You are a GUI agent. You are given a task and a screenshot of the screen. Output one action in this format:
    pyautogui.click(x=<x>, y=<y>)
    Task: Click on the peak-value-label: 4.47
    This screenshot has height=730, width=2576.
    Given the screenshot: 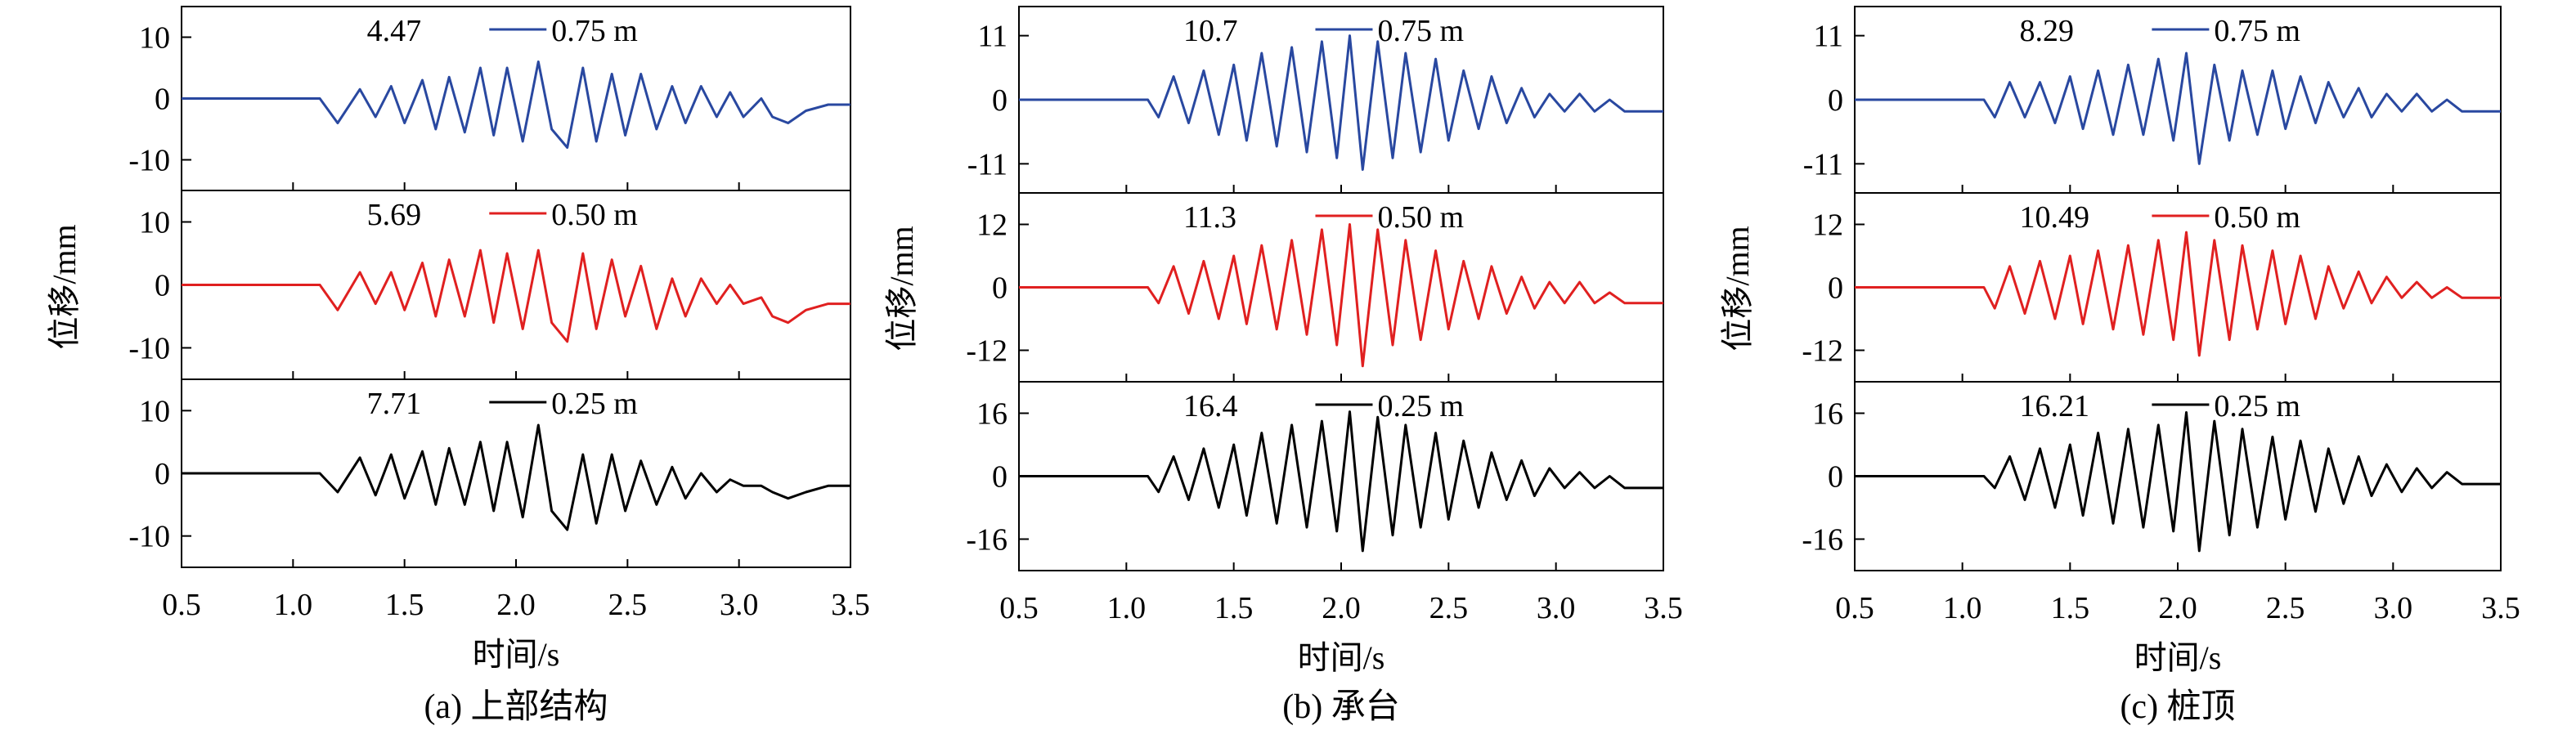 What is the action you would take?
    pyautogui.click(x=394, y=31)
    